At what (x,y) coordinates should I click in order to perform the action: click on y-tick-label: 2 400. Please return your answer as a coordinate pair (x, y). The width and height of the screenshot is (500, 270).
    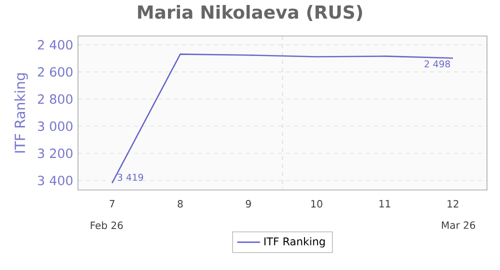
    Looking at the image, I should click on (55, 45).